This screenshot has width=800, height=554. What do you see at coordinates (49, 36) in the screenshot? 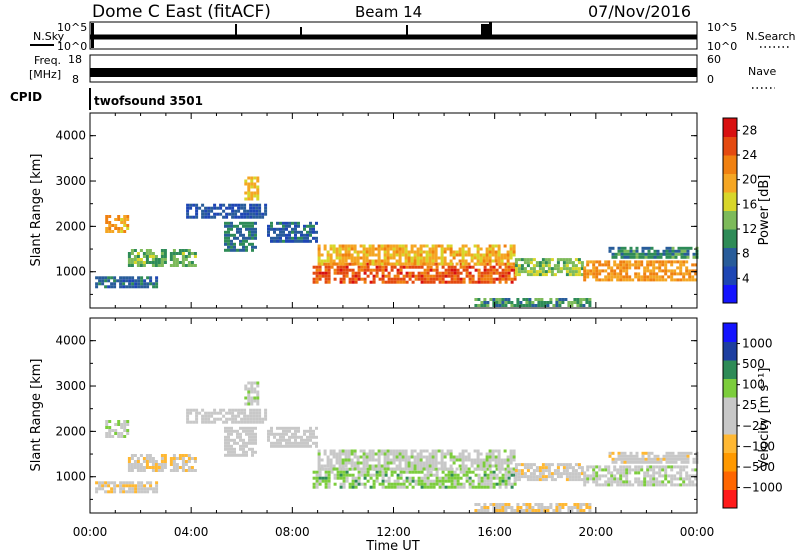
I see `nsky-label: N.Sky` at bounding box center [49, 36].